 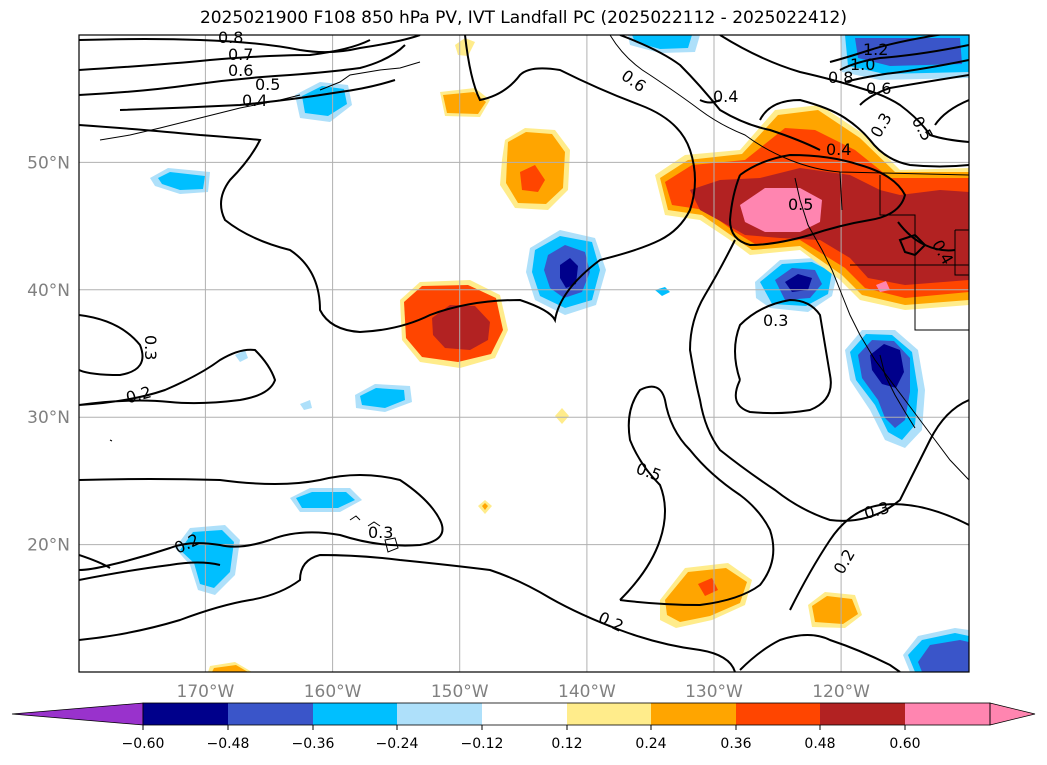 What do you see at coordinates (180, 181) in the screenshot?
I see `fill-blob-west-negative` at bounding box center [180, 181].